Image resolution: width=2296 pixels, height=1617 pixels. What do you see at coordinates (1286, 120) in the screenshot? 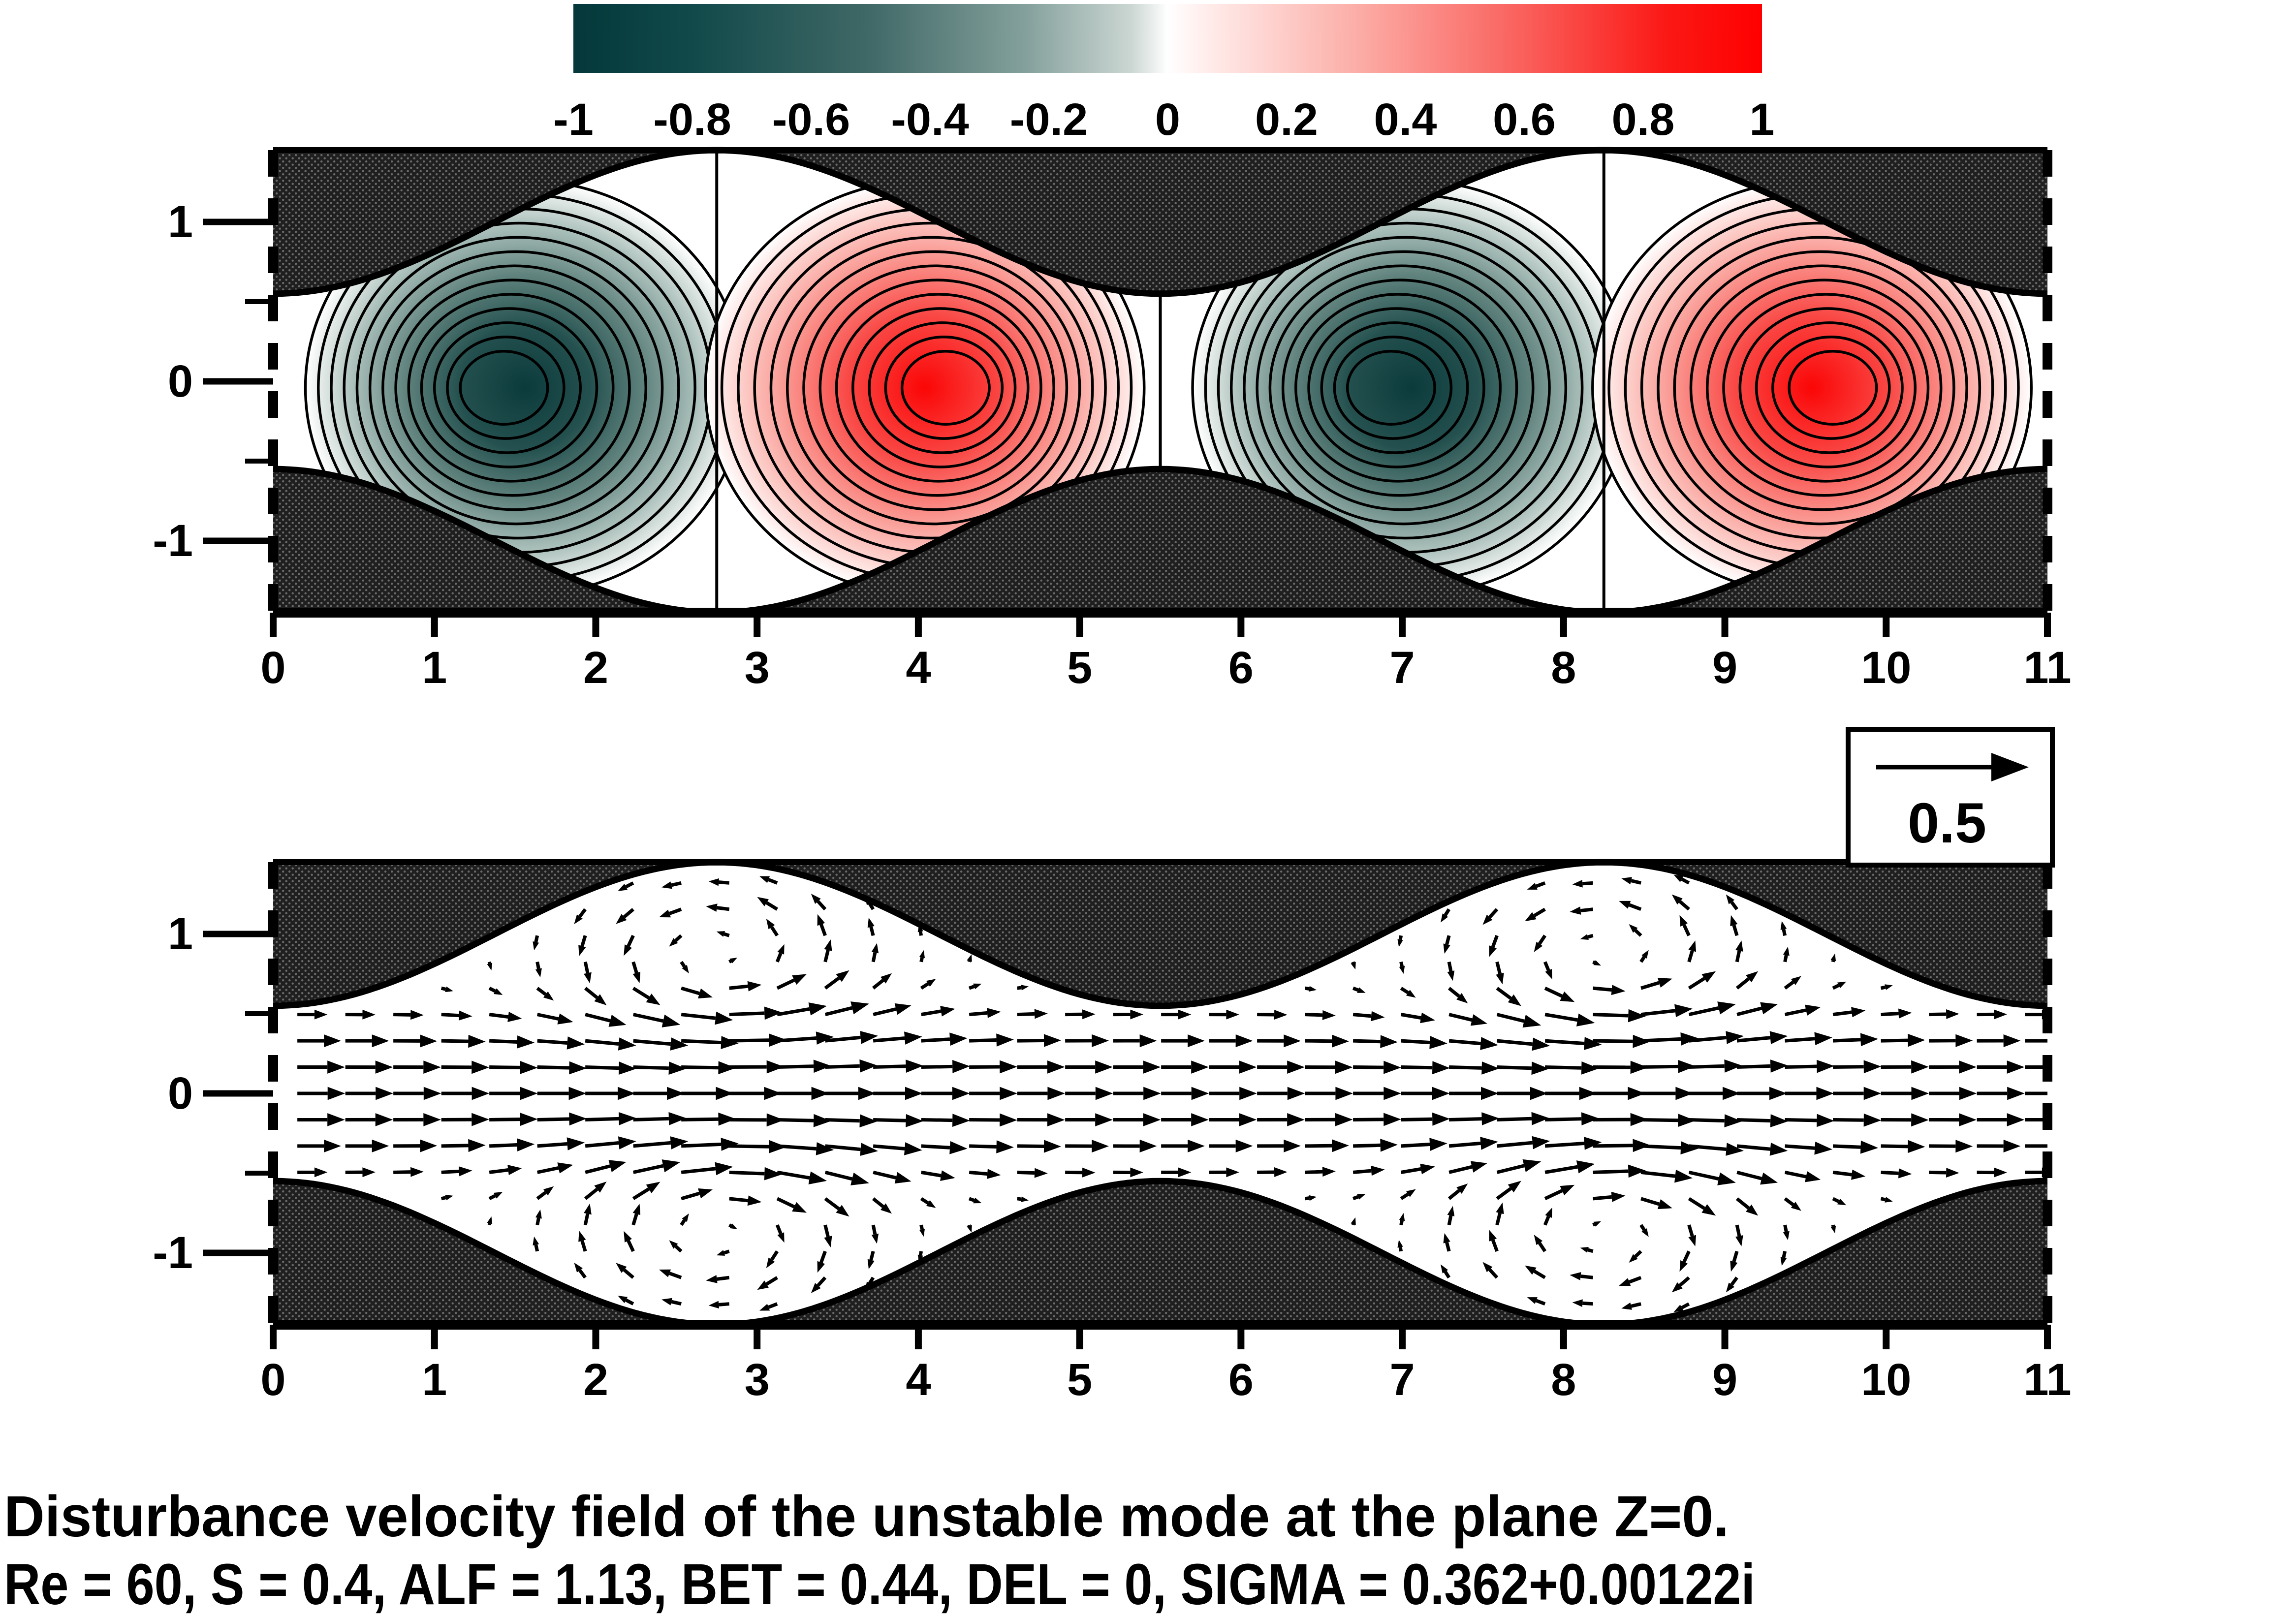
I see `colorbar-tick-label: 0.2` at bounding box center [1286, 120].